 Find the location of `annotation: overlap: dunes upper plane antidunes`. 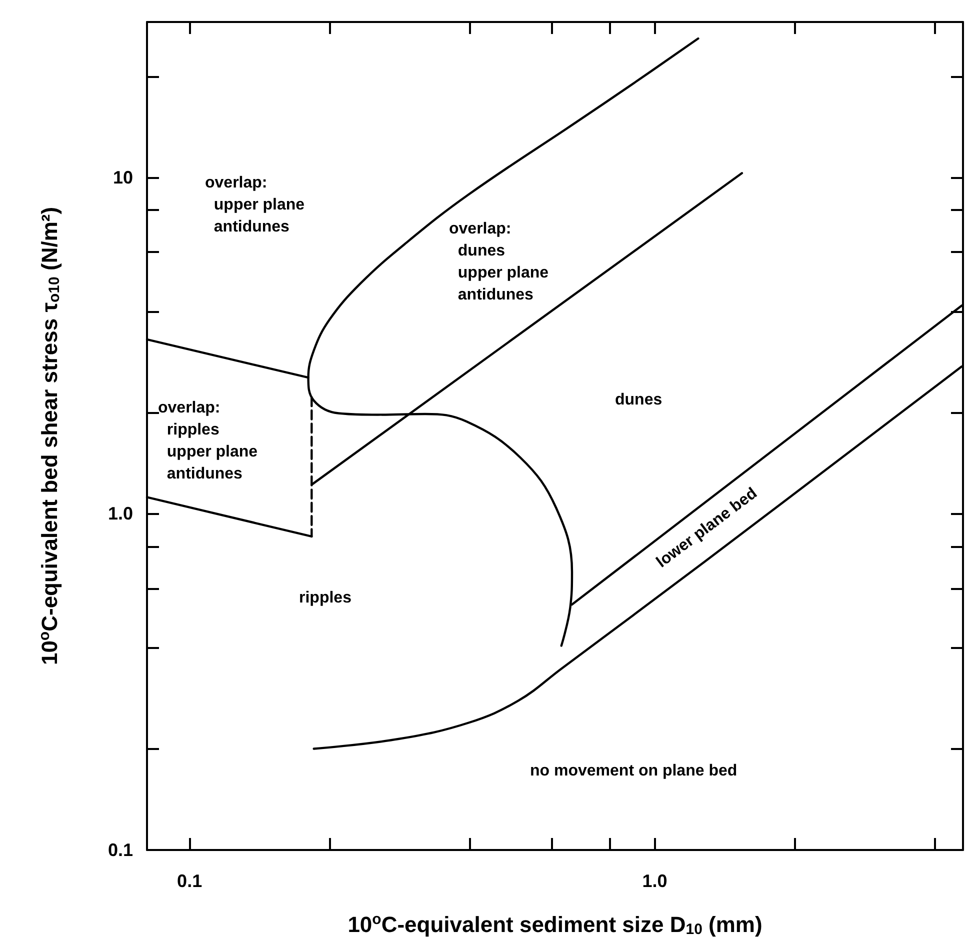

annotation: overlap: dunes upper plane antidunes is located at coordinates (499, 262).